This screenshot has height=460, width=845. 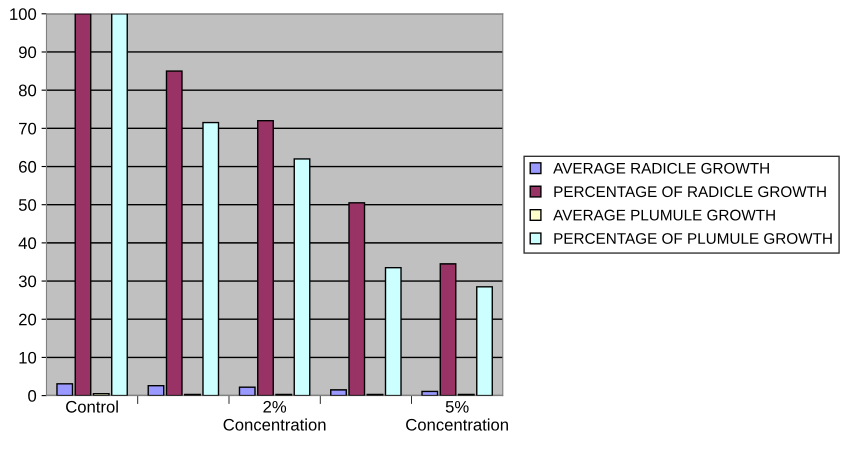 I want to click on y-tick-label: 60, so click(x=27, y=166).